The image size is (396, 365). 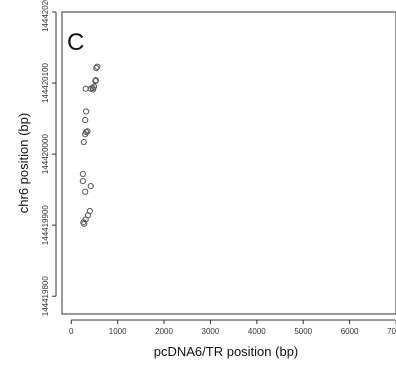 I want to click on x-tick-label: 0, so click(x=71, y=331).